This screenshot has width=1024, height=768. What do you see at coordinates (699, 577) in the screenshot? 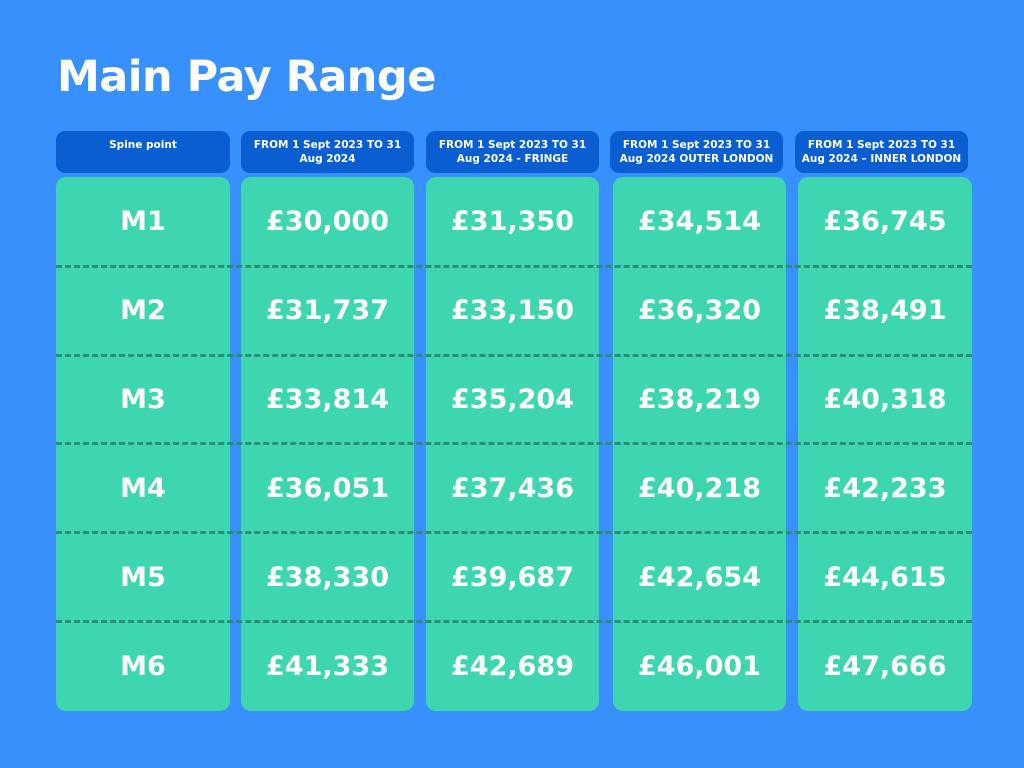
I see `salary-cell: £42,654` at bounding box center [699, 577].